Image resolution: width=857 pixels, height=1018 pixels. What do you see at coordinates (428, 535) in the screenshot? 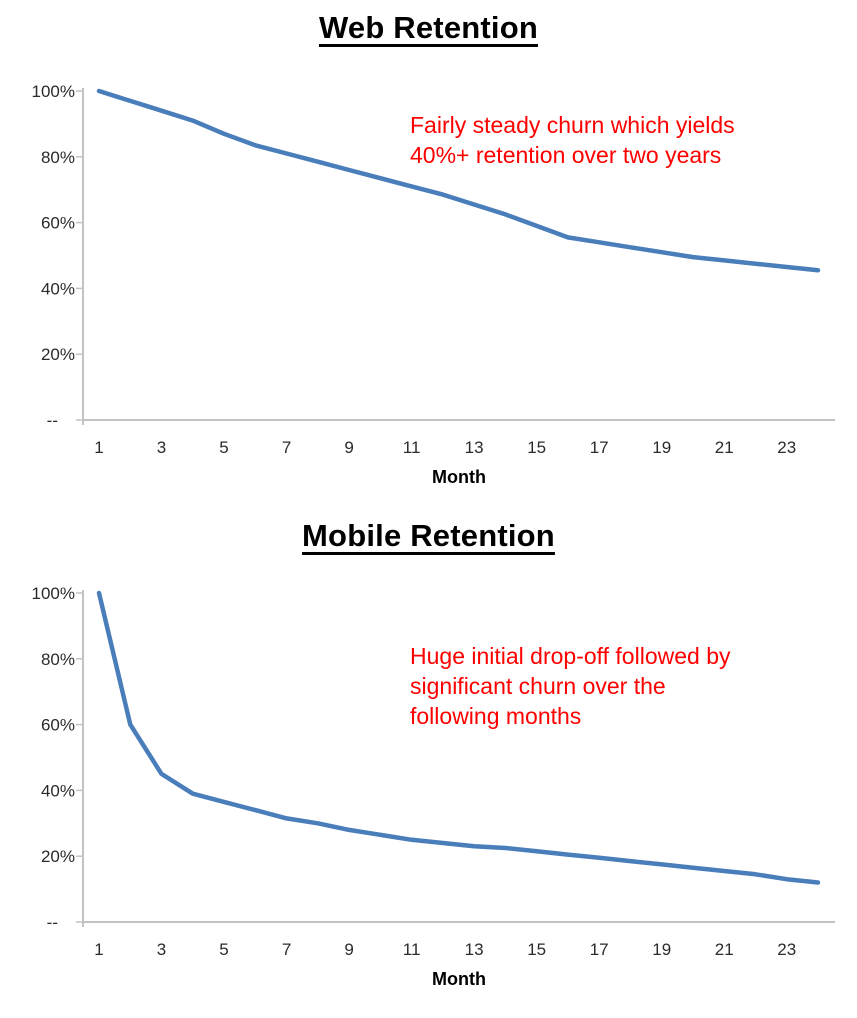
I see `mobile-chart-title: Mobile Retention` at bounding box center [428, 535].